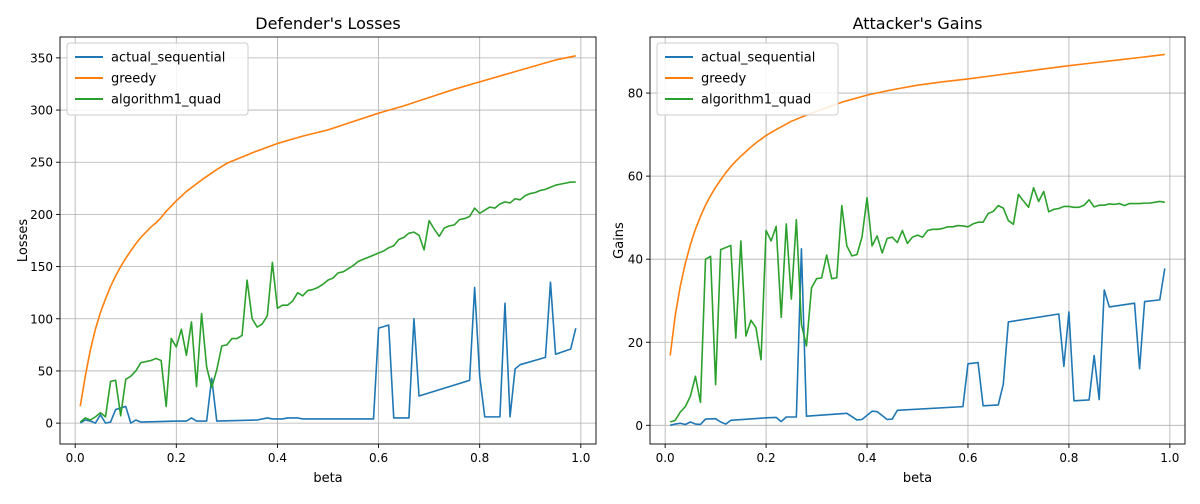 The height and width of the screenshot is (504, 1200). I want to click on y-tick-label: 20, so click(635, 343).